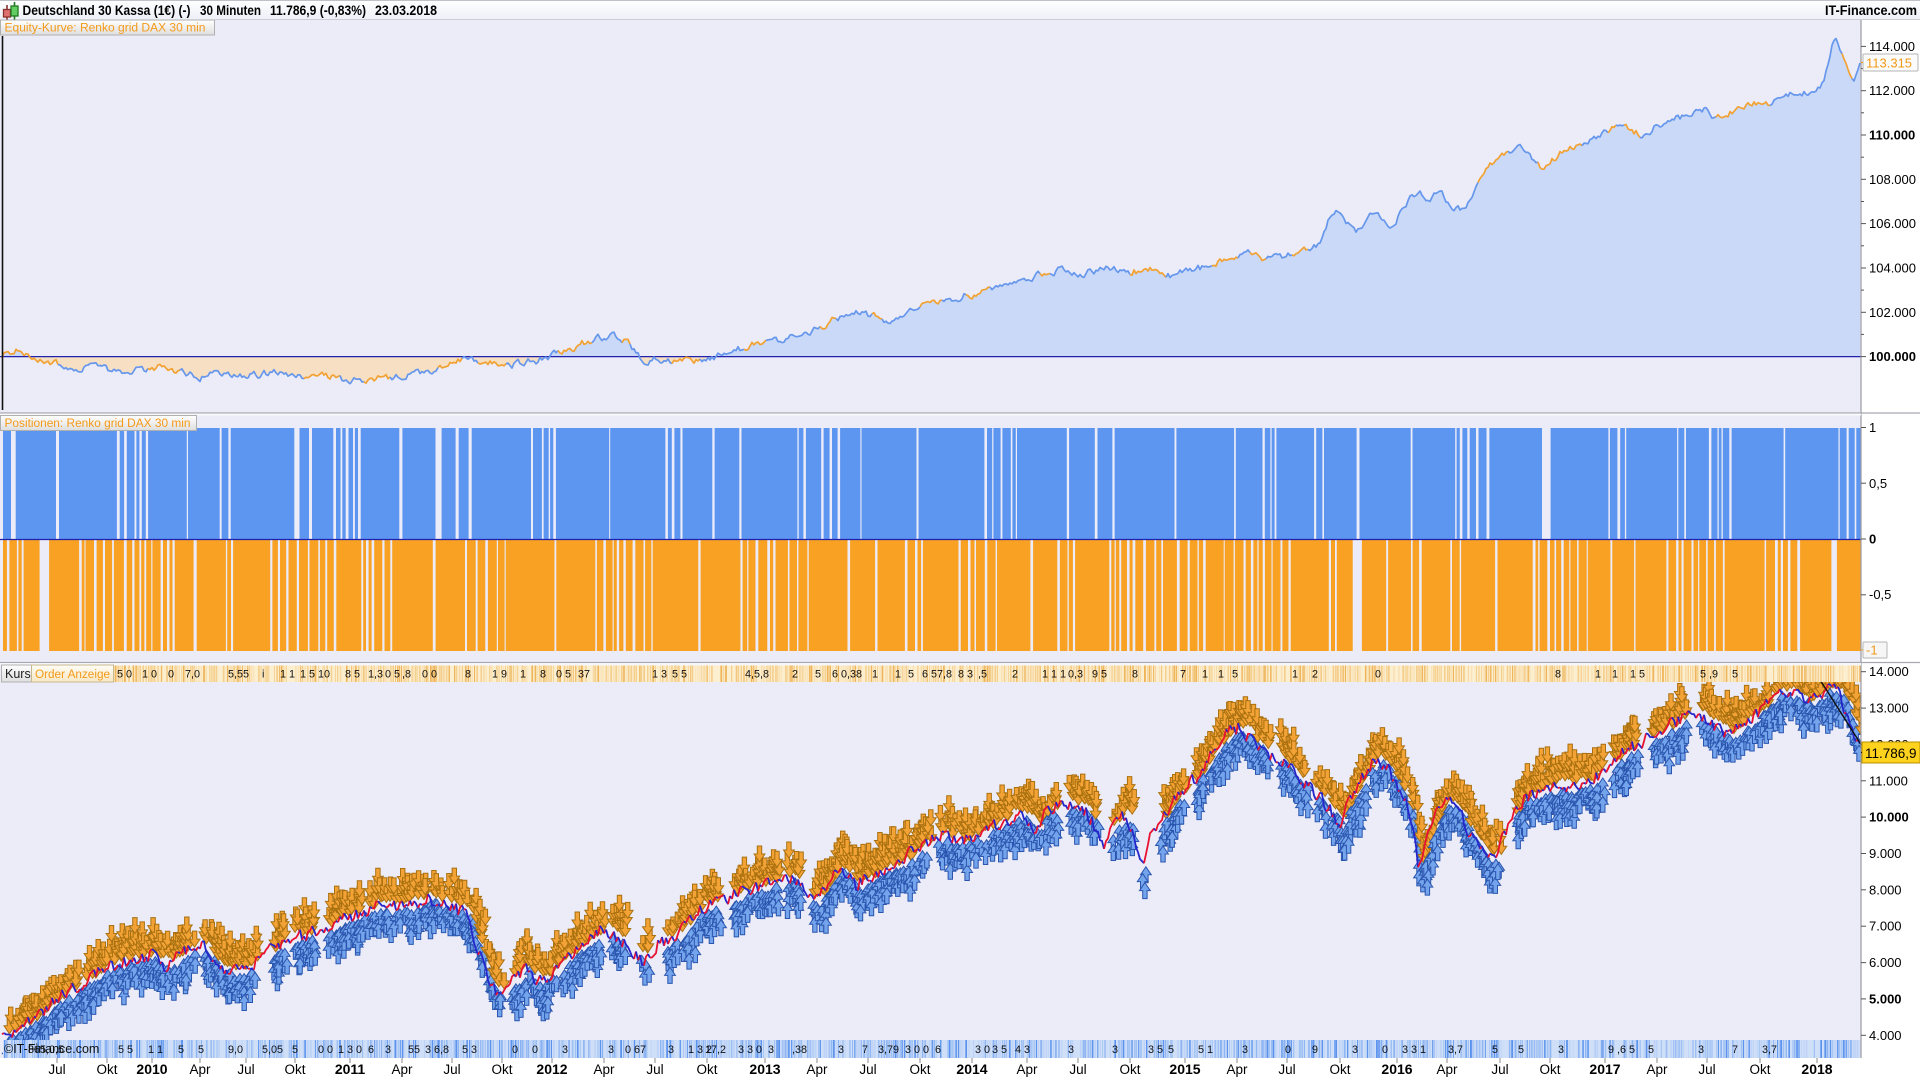 This screenshot has width=1920, height=1080. Describe the element at coordinates (1878, 483) in the screenshot. I see `svg-text: 0,5` at that location.